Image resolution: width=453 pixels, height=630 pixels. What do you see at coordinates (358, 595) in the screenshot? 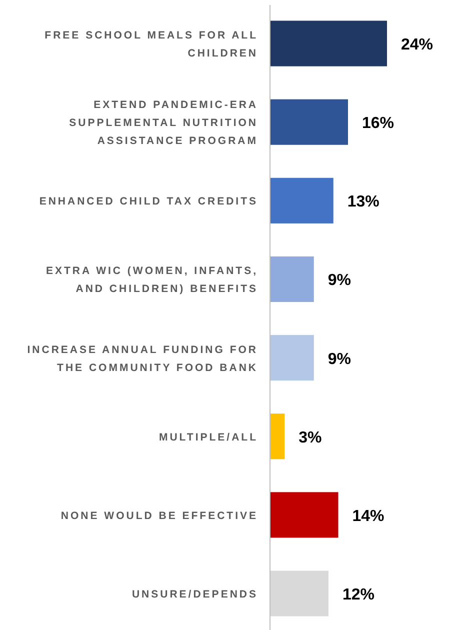
I see `data-label: 12%` at bounding box center [358, 595].